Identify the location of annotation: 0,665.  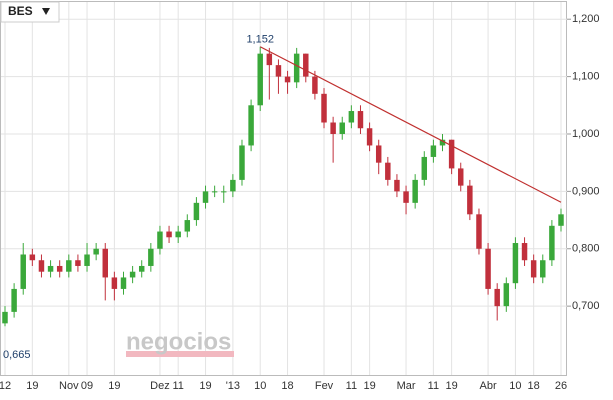
(17, 355).